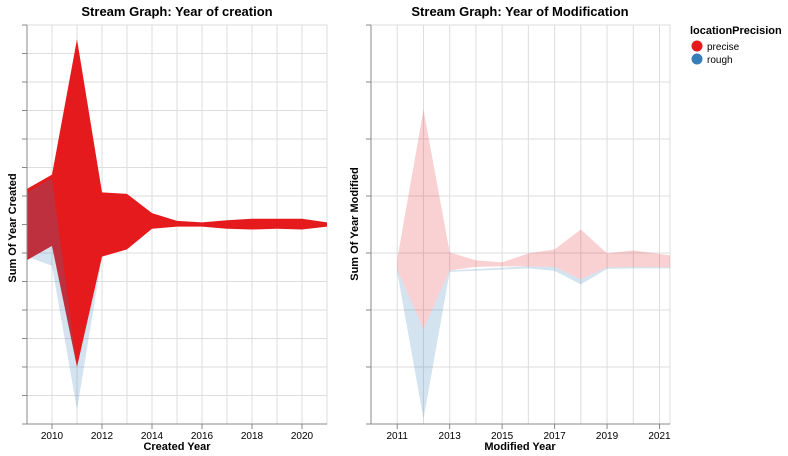  Describe the element at coordinates (607, 436) in the screenshot. I see `x-tick-label: 2019` at that location.